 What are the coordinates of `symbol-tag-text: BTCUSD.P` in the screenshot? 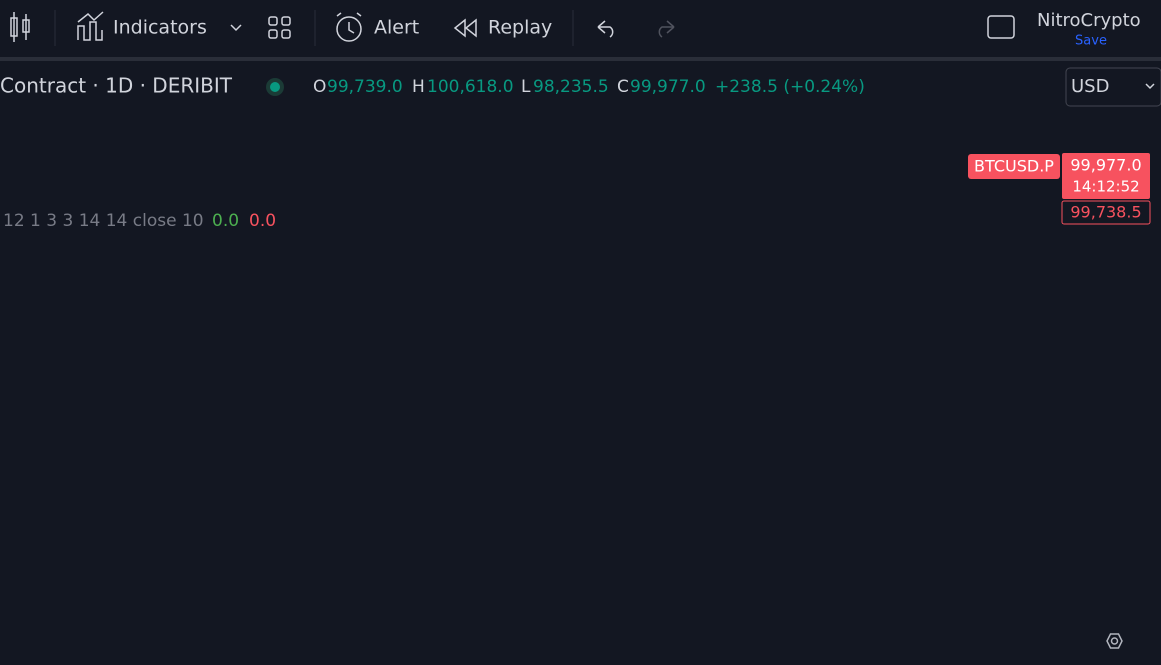 It's located at (1014, 166).